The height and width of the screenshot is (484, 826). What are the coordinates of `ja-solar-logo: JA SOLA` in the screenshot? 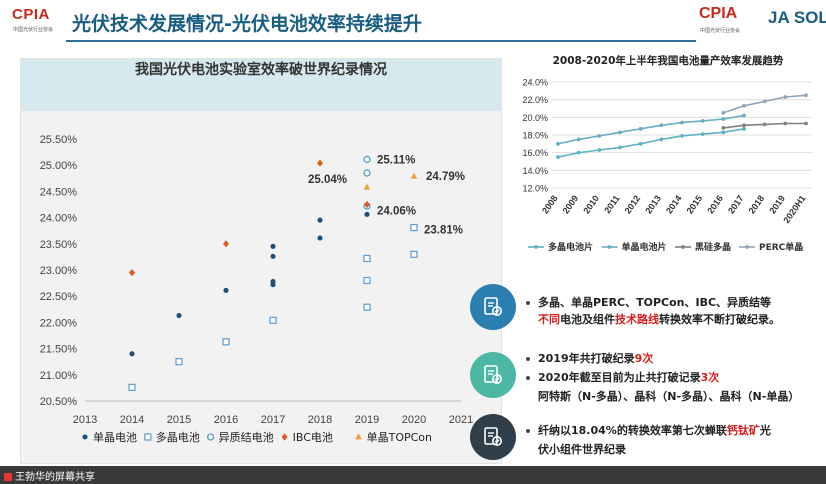 It's located at (797, 17).